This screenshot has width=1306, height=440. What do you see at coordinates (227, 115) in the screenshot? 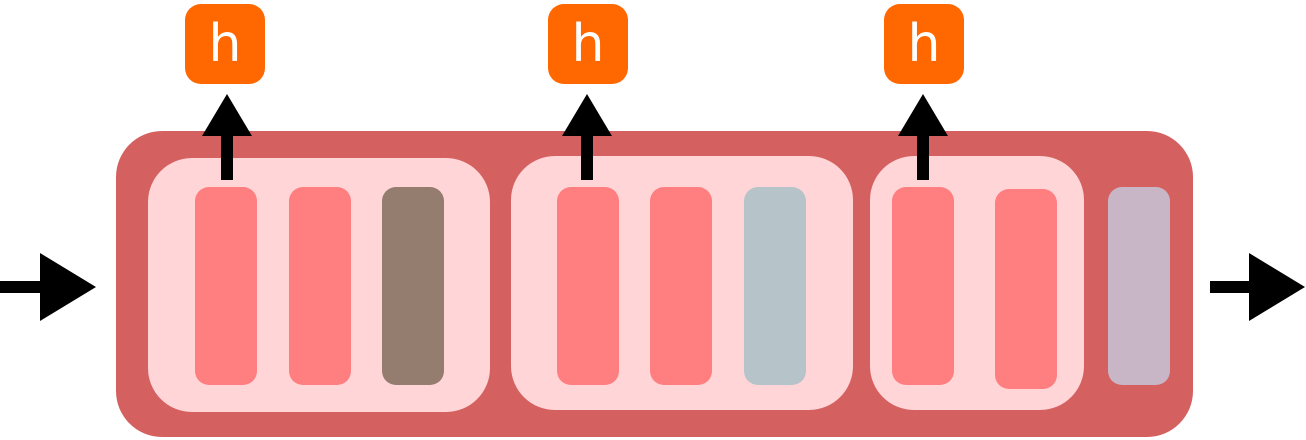
I see `output-arrow-1-head` at bounding box center [227, 115].